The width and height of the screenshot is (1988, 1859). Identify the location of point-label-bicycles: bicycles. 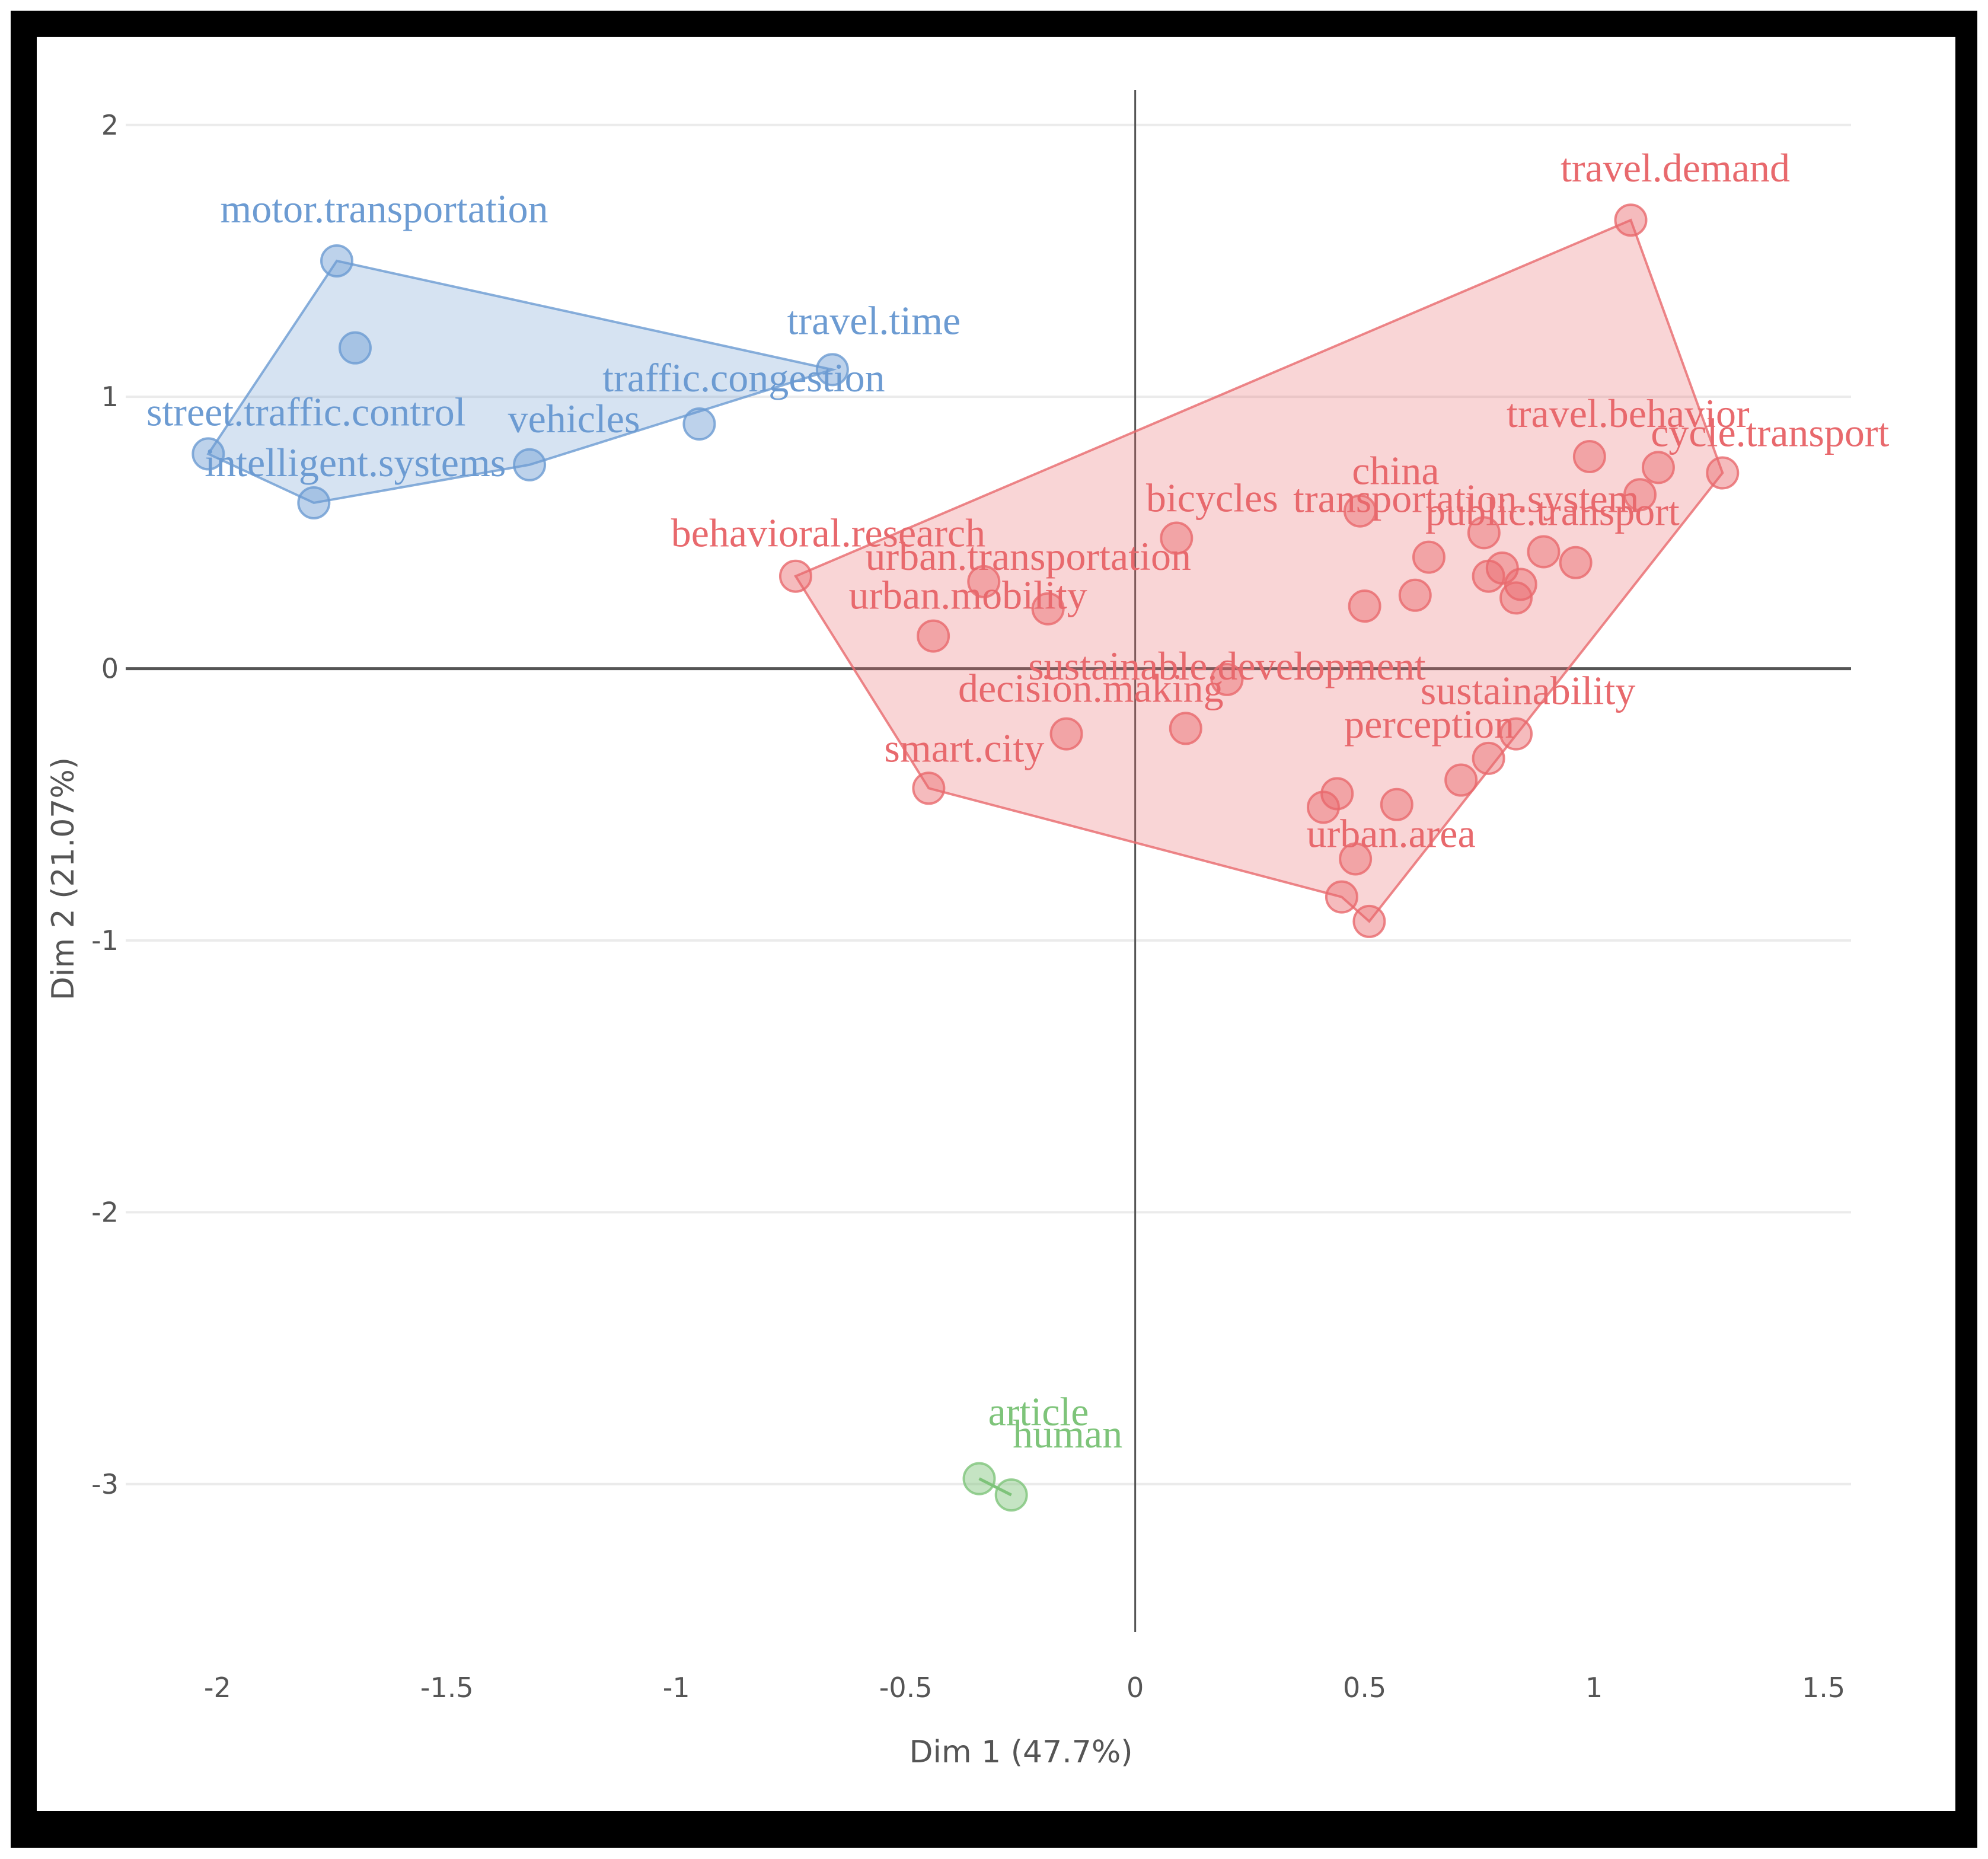
(1212, 498).